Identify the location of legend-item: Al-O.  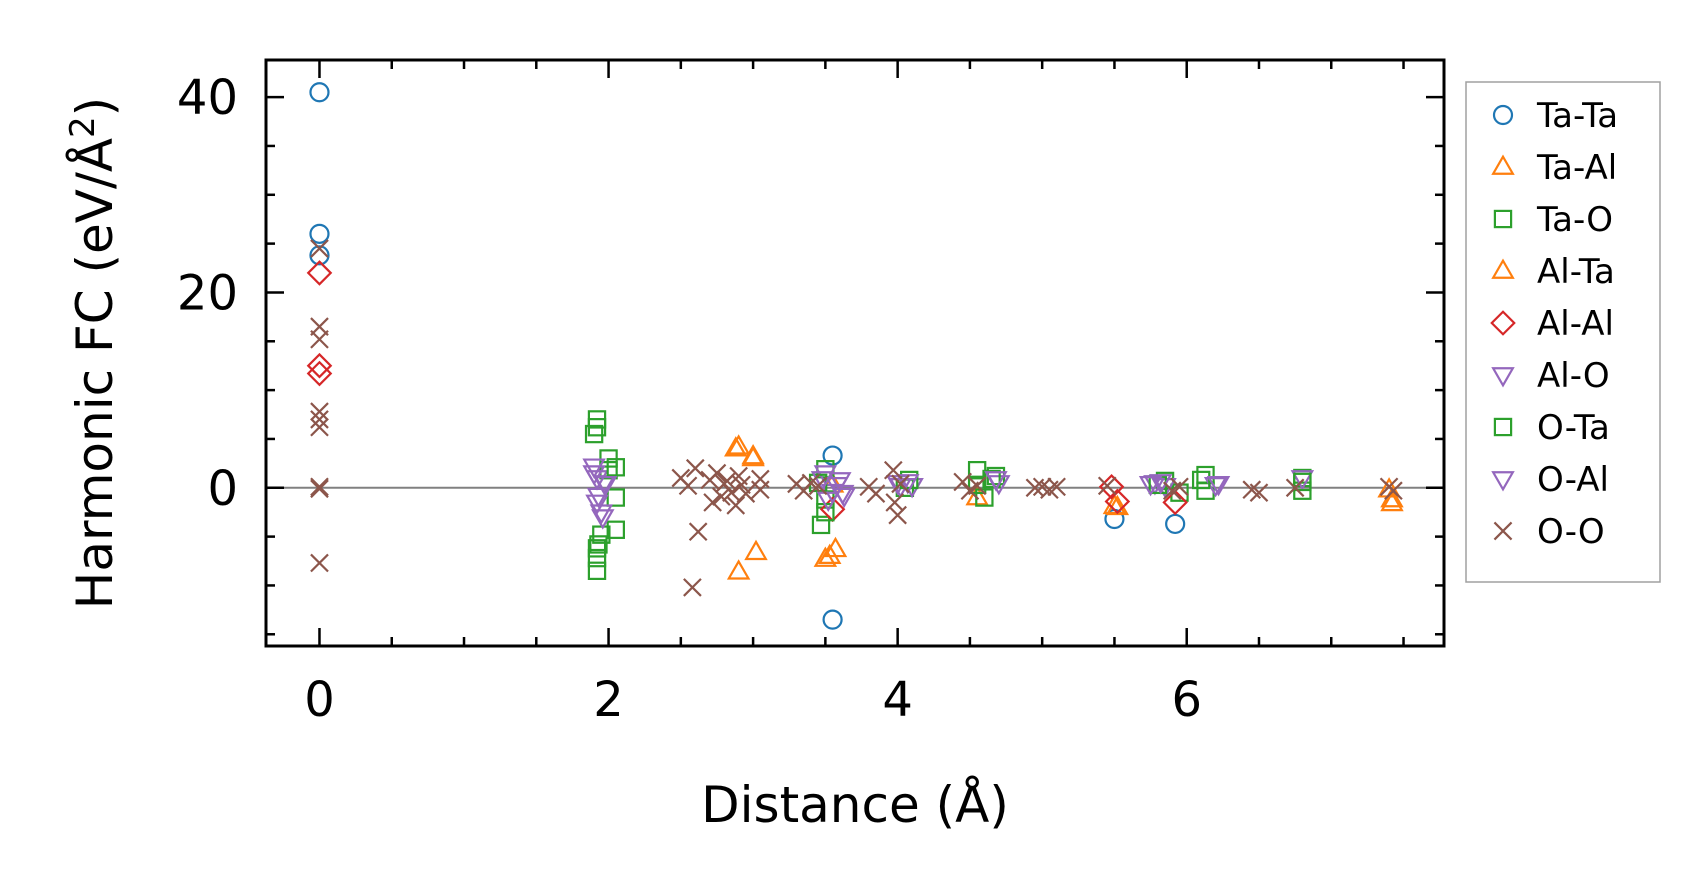
(1550, 376).